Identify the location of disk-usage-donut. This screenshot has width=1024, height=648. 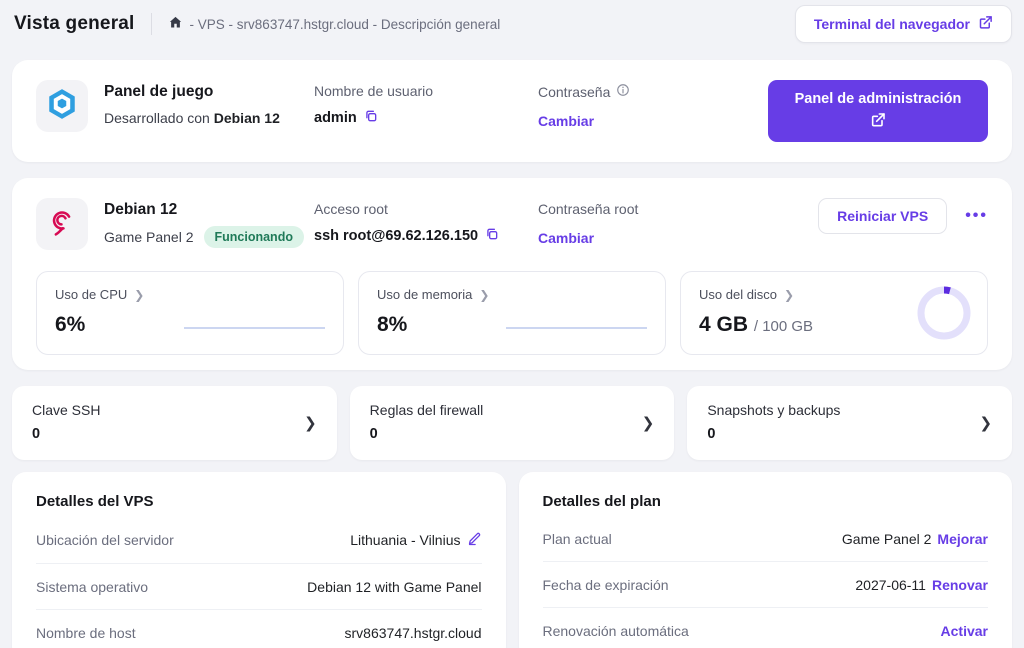
(944, 315).